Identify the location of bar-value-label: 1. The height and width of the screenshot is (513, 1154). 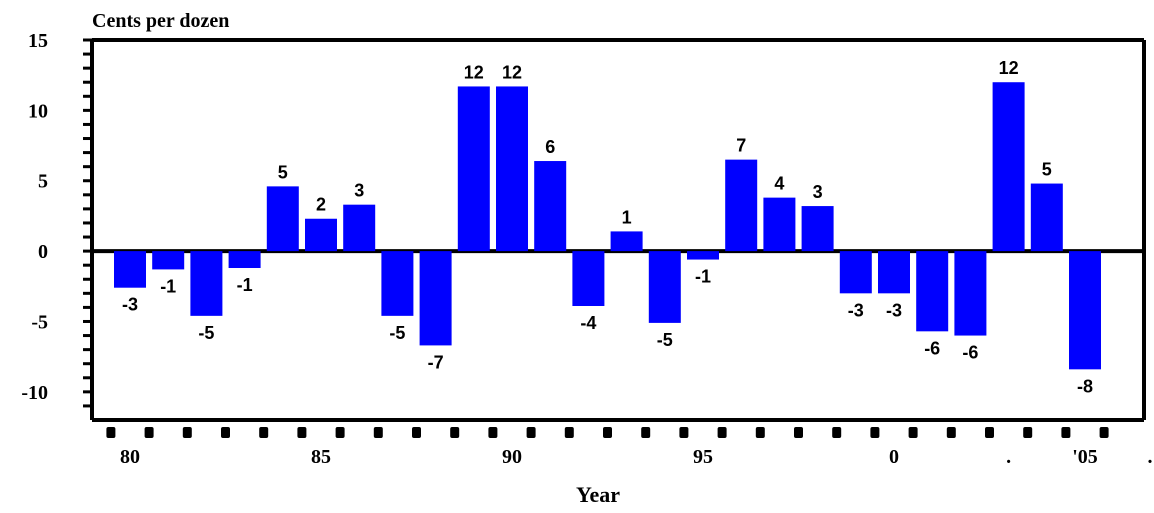
(627, 217).